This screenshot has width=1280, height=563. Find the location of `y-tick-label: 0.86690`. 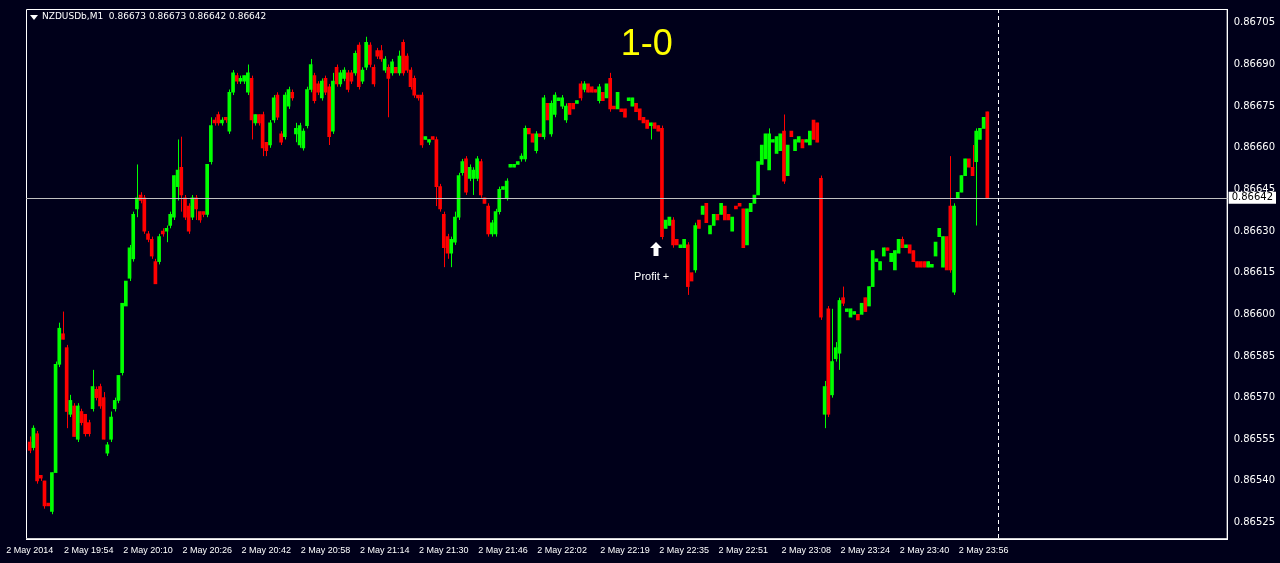

y-tick-label: 0.86690 is located at coordinates (1254, 64).